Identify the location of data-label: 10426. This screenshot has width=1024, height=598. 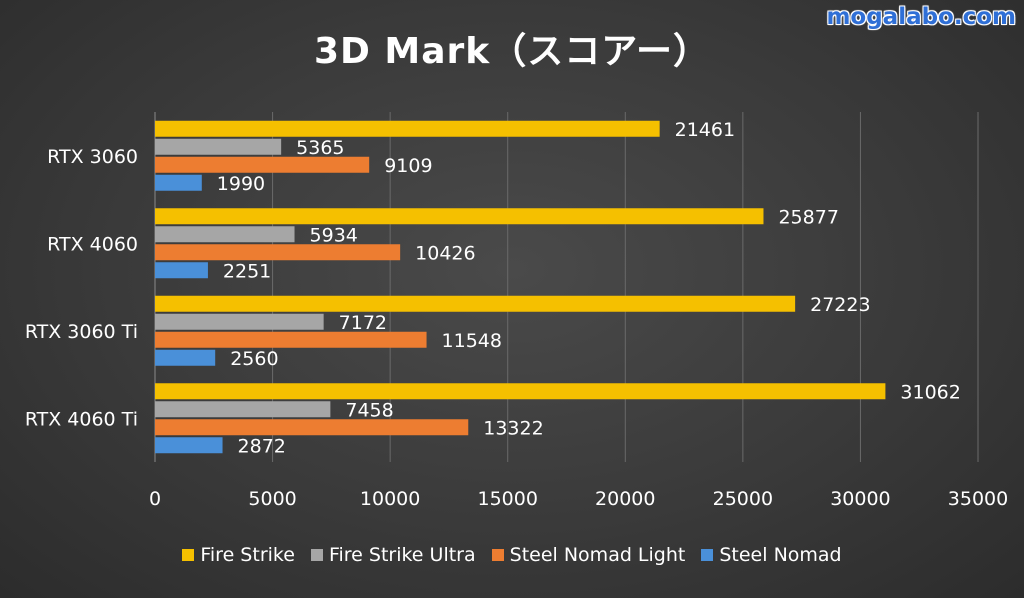
(445, 253).